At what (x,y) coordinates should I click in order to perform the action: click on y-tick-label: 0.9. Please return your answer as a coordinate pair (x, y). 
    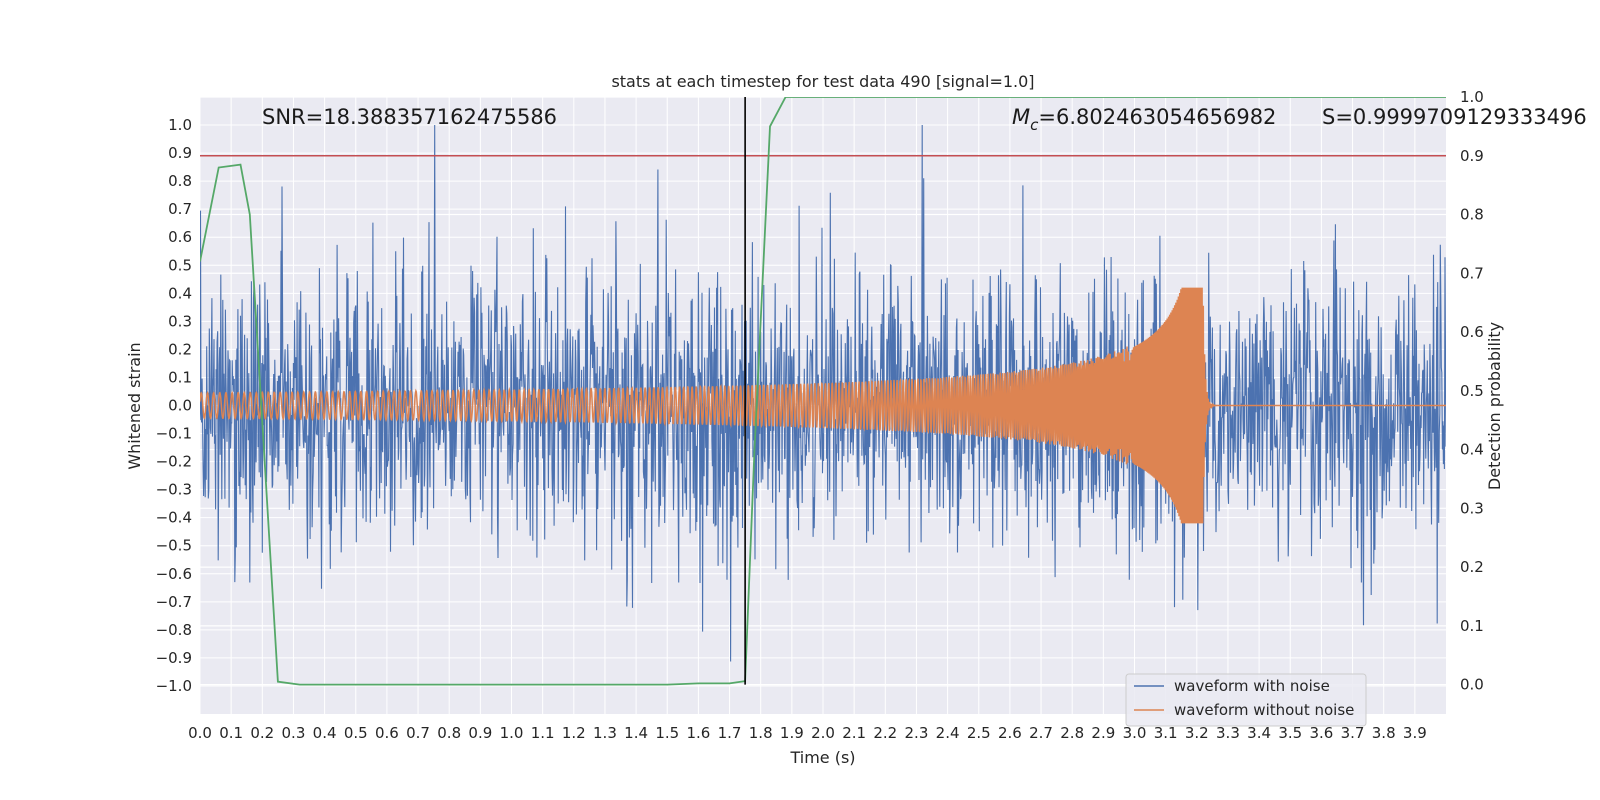
    Looking at the image, I should click on (180, 153).